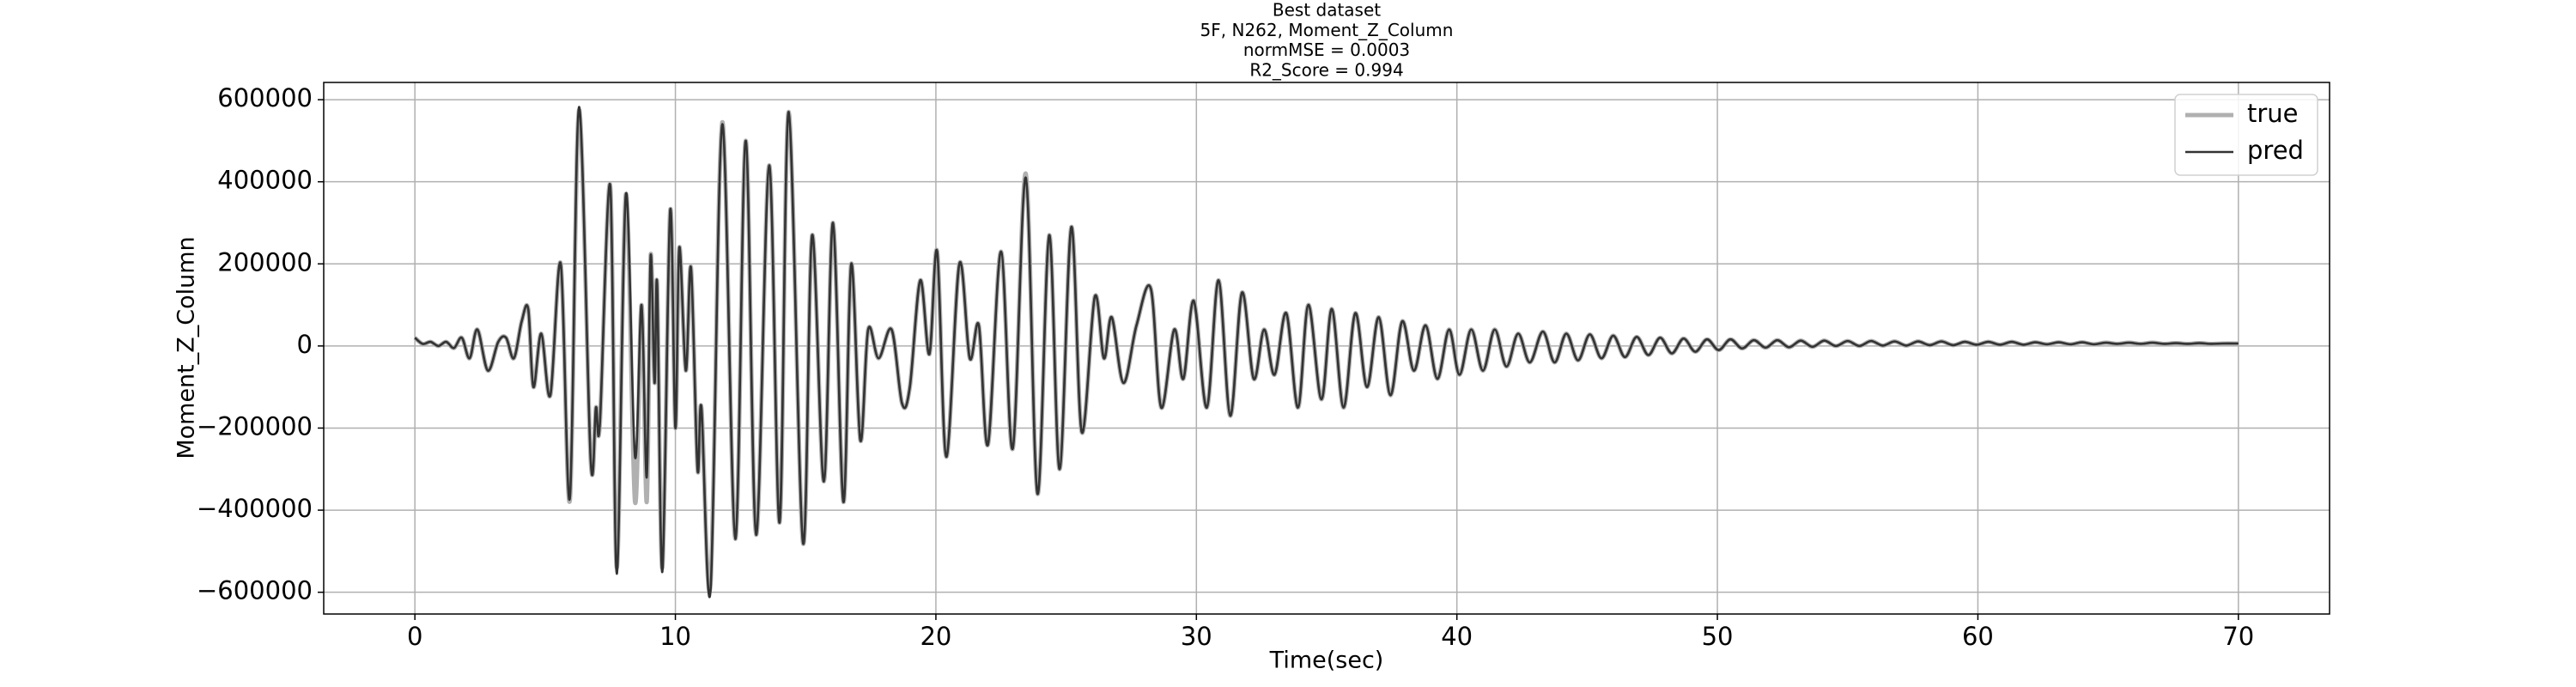 The height and width of the screenshot is (687, 2576). What do you see at coordinates (265, 262) in the screenshot?
I see `y-tick-label: 200000` at bounding box center [265, 262].